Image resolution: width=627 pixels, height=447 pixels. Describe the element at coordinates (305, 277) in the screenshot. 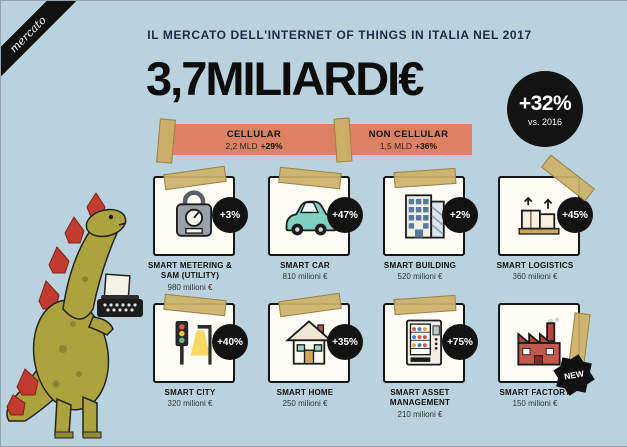

I see `card-value: 810 milioni €` at that location.